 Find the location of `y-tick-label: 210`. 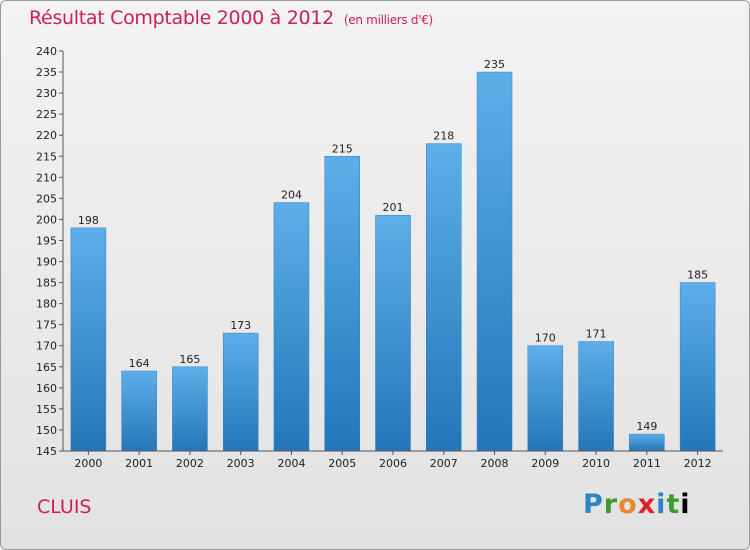

y-tick-label: 210 is located at coordinates (46, 177).